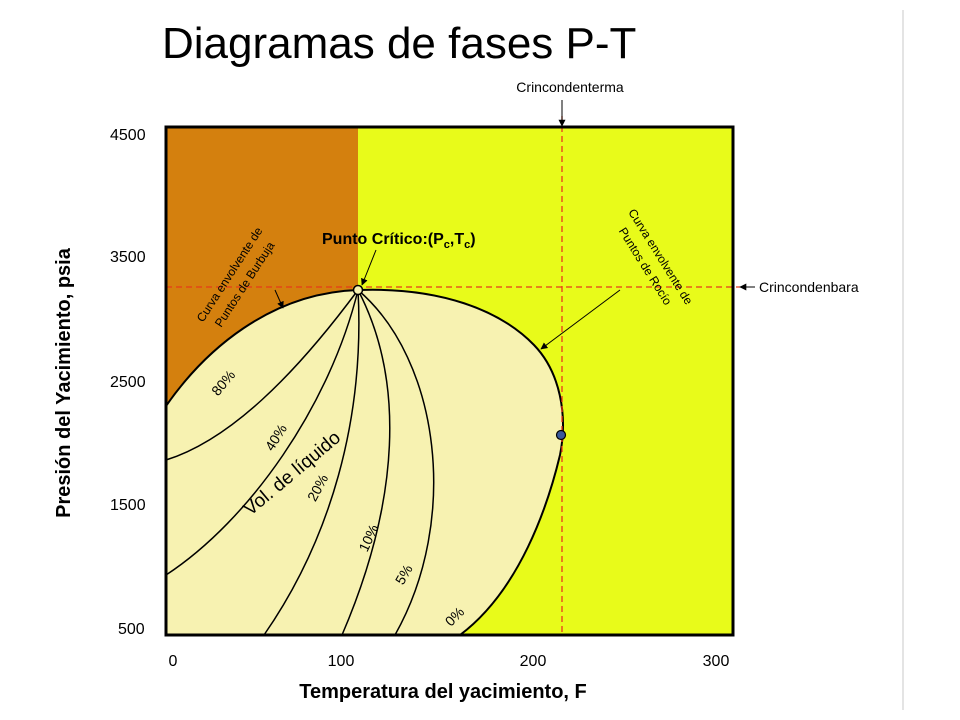 This screenshot has width=960, height=720. What do you see at coordinates (64, 382) in the screenshot?
I see `y-axis-title: Presión del Yacimiento, psia` at bounding box center [64, 382].